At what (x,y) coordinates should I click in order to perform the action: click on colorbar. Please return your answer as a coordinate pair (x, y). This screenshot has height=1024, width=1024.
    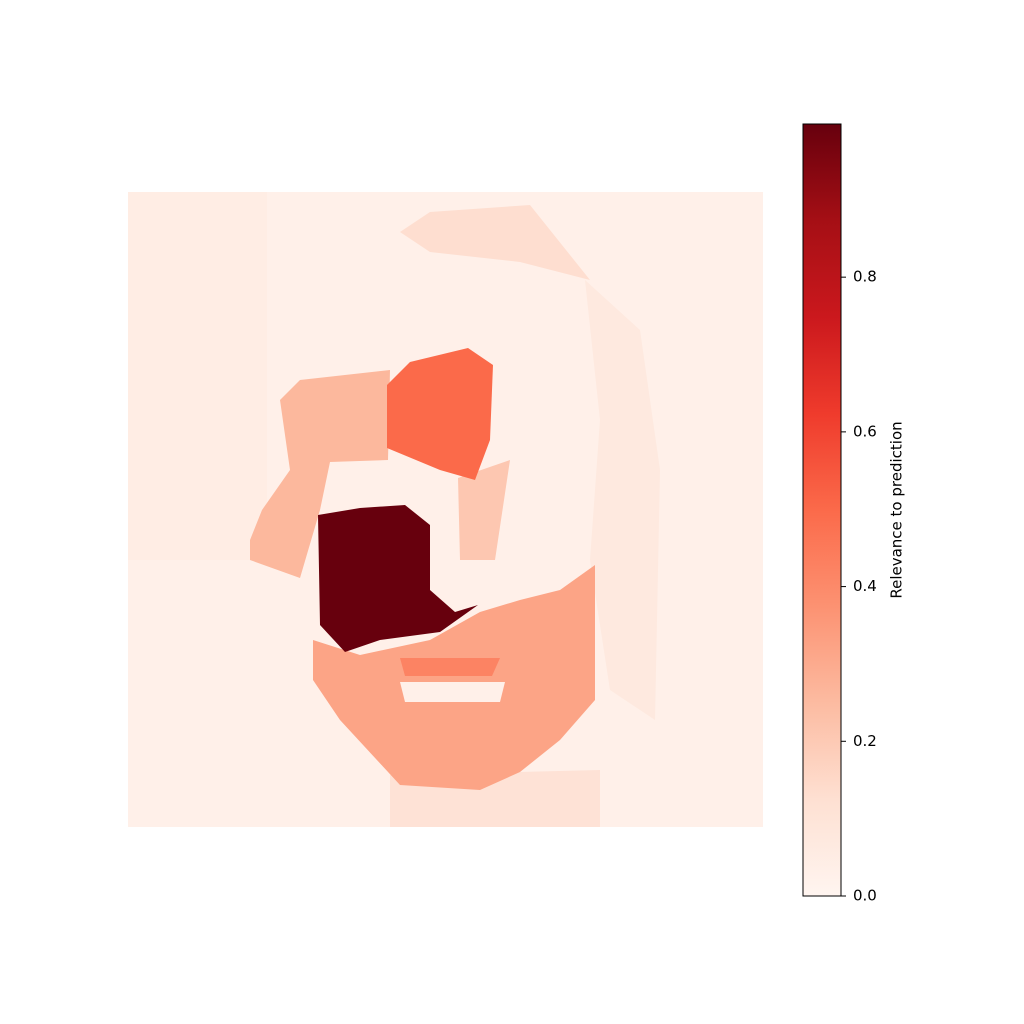
    Looking at the image, I should click on (822, 510).